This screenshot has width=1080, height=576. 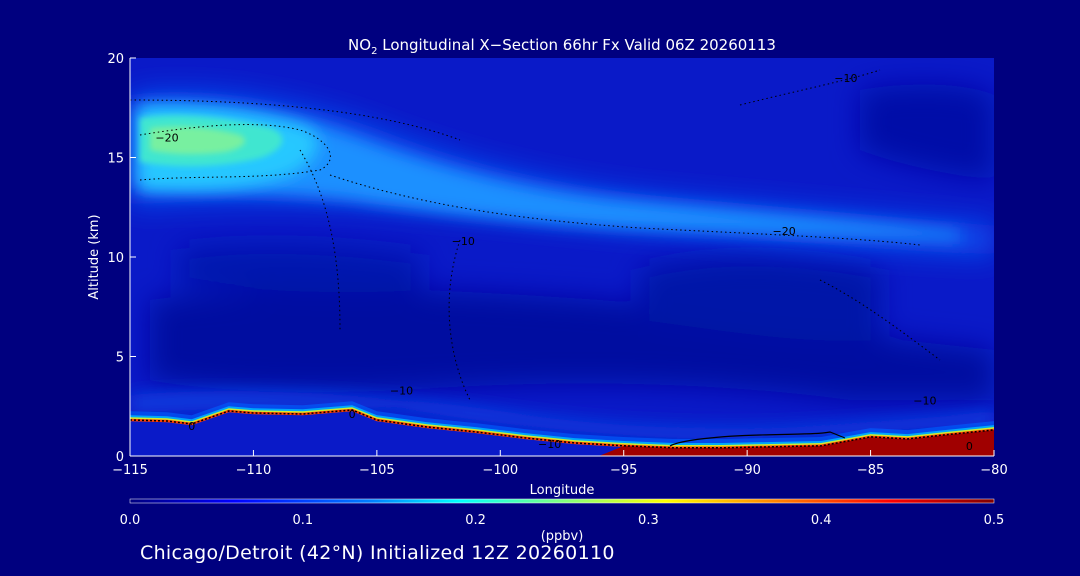 I want to click on x-tick-label: −100, so click(x=500, y=470).